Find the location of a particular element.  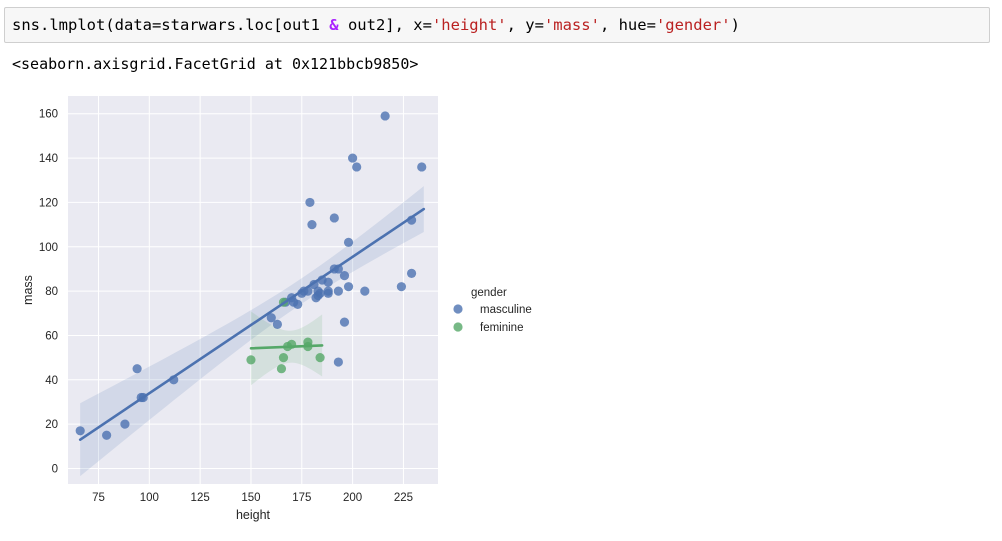

y-tick-label: 60 is located at coordinates (51, 336).